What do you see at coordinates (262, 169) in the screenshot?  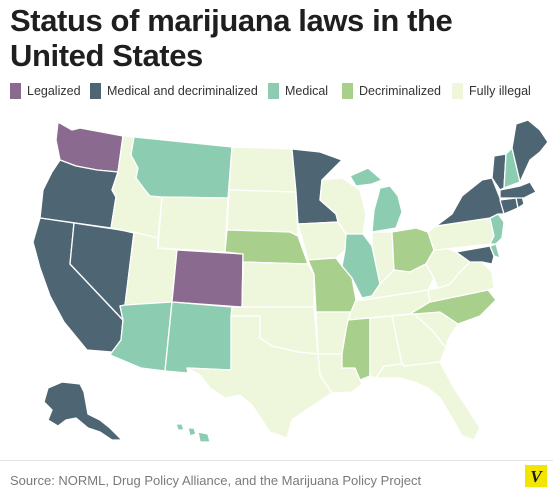 I see `state-ND` at bounding box center [262, 169].